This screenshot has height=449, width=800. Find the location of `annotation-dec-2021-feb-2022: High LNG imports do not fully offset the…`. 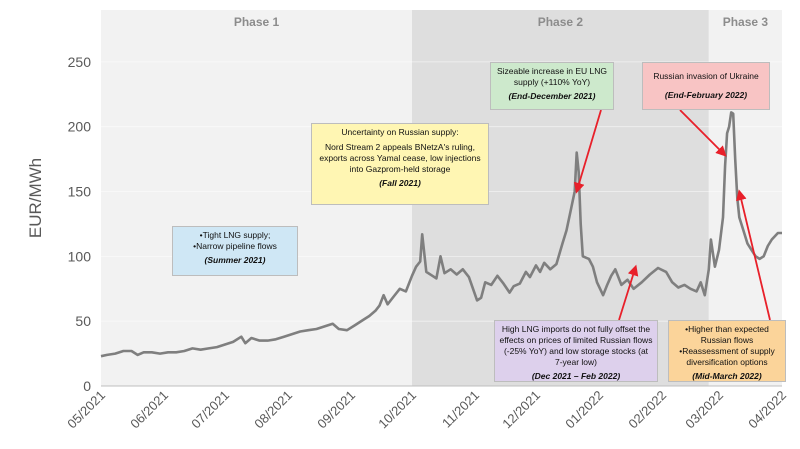

annotation-dec-2021-feb-2022: High LNG imports do not fully offset the… is located at coordinates (576, 351).